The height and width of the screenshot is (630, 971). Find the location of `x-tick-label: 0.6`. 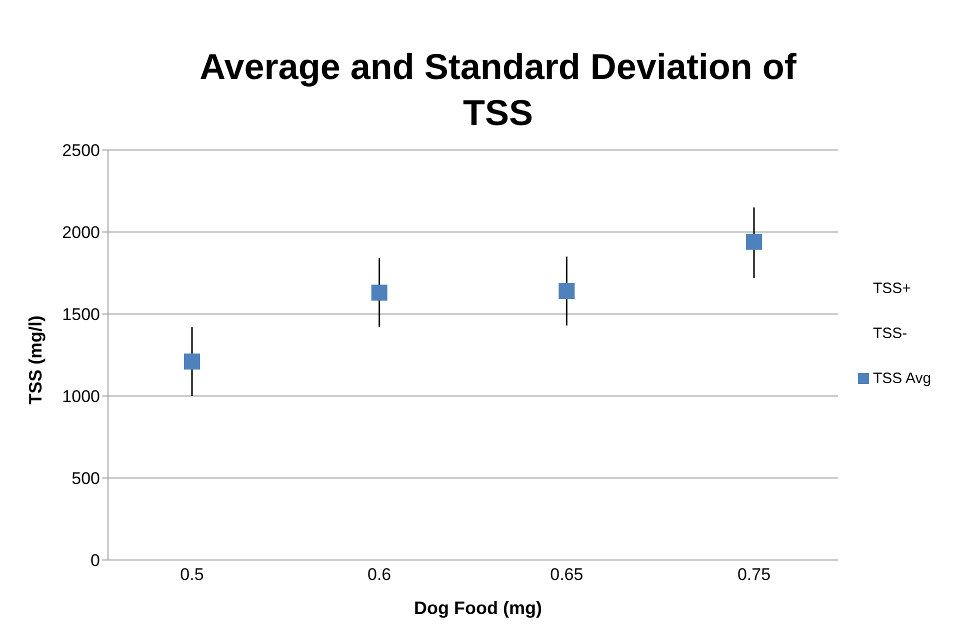

x-tick-label: 0.6 is located at coordinates (380, 574).